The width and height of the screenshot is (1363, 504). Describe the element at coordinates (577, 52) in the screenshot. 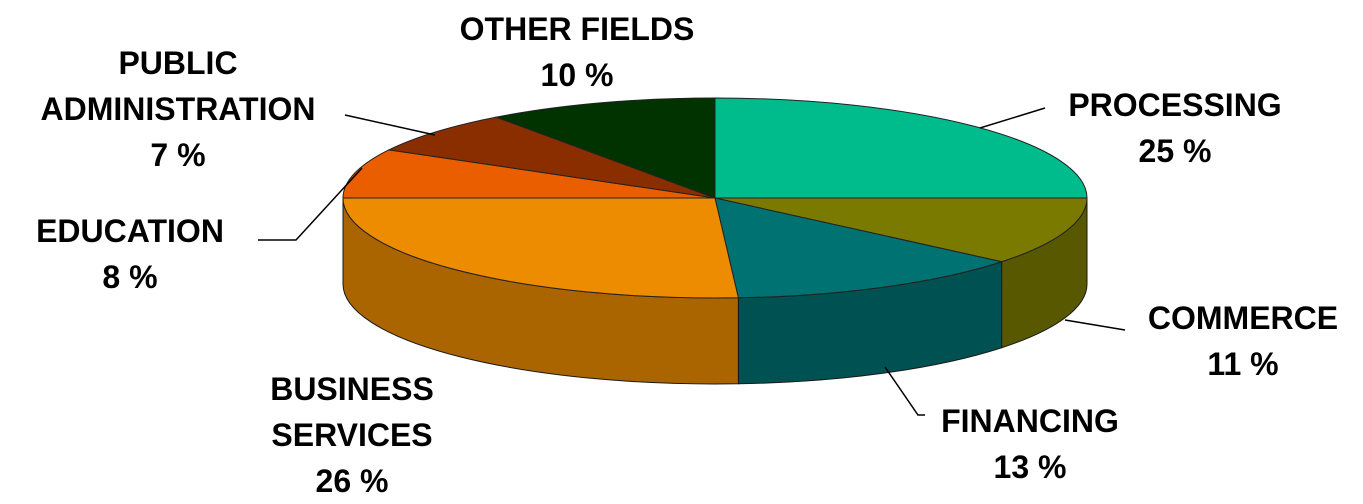

I see `slice-label: OTHER FIELDS 10 %` at that location.